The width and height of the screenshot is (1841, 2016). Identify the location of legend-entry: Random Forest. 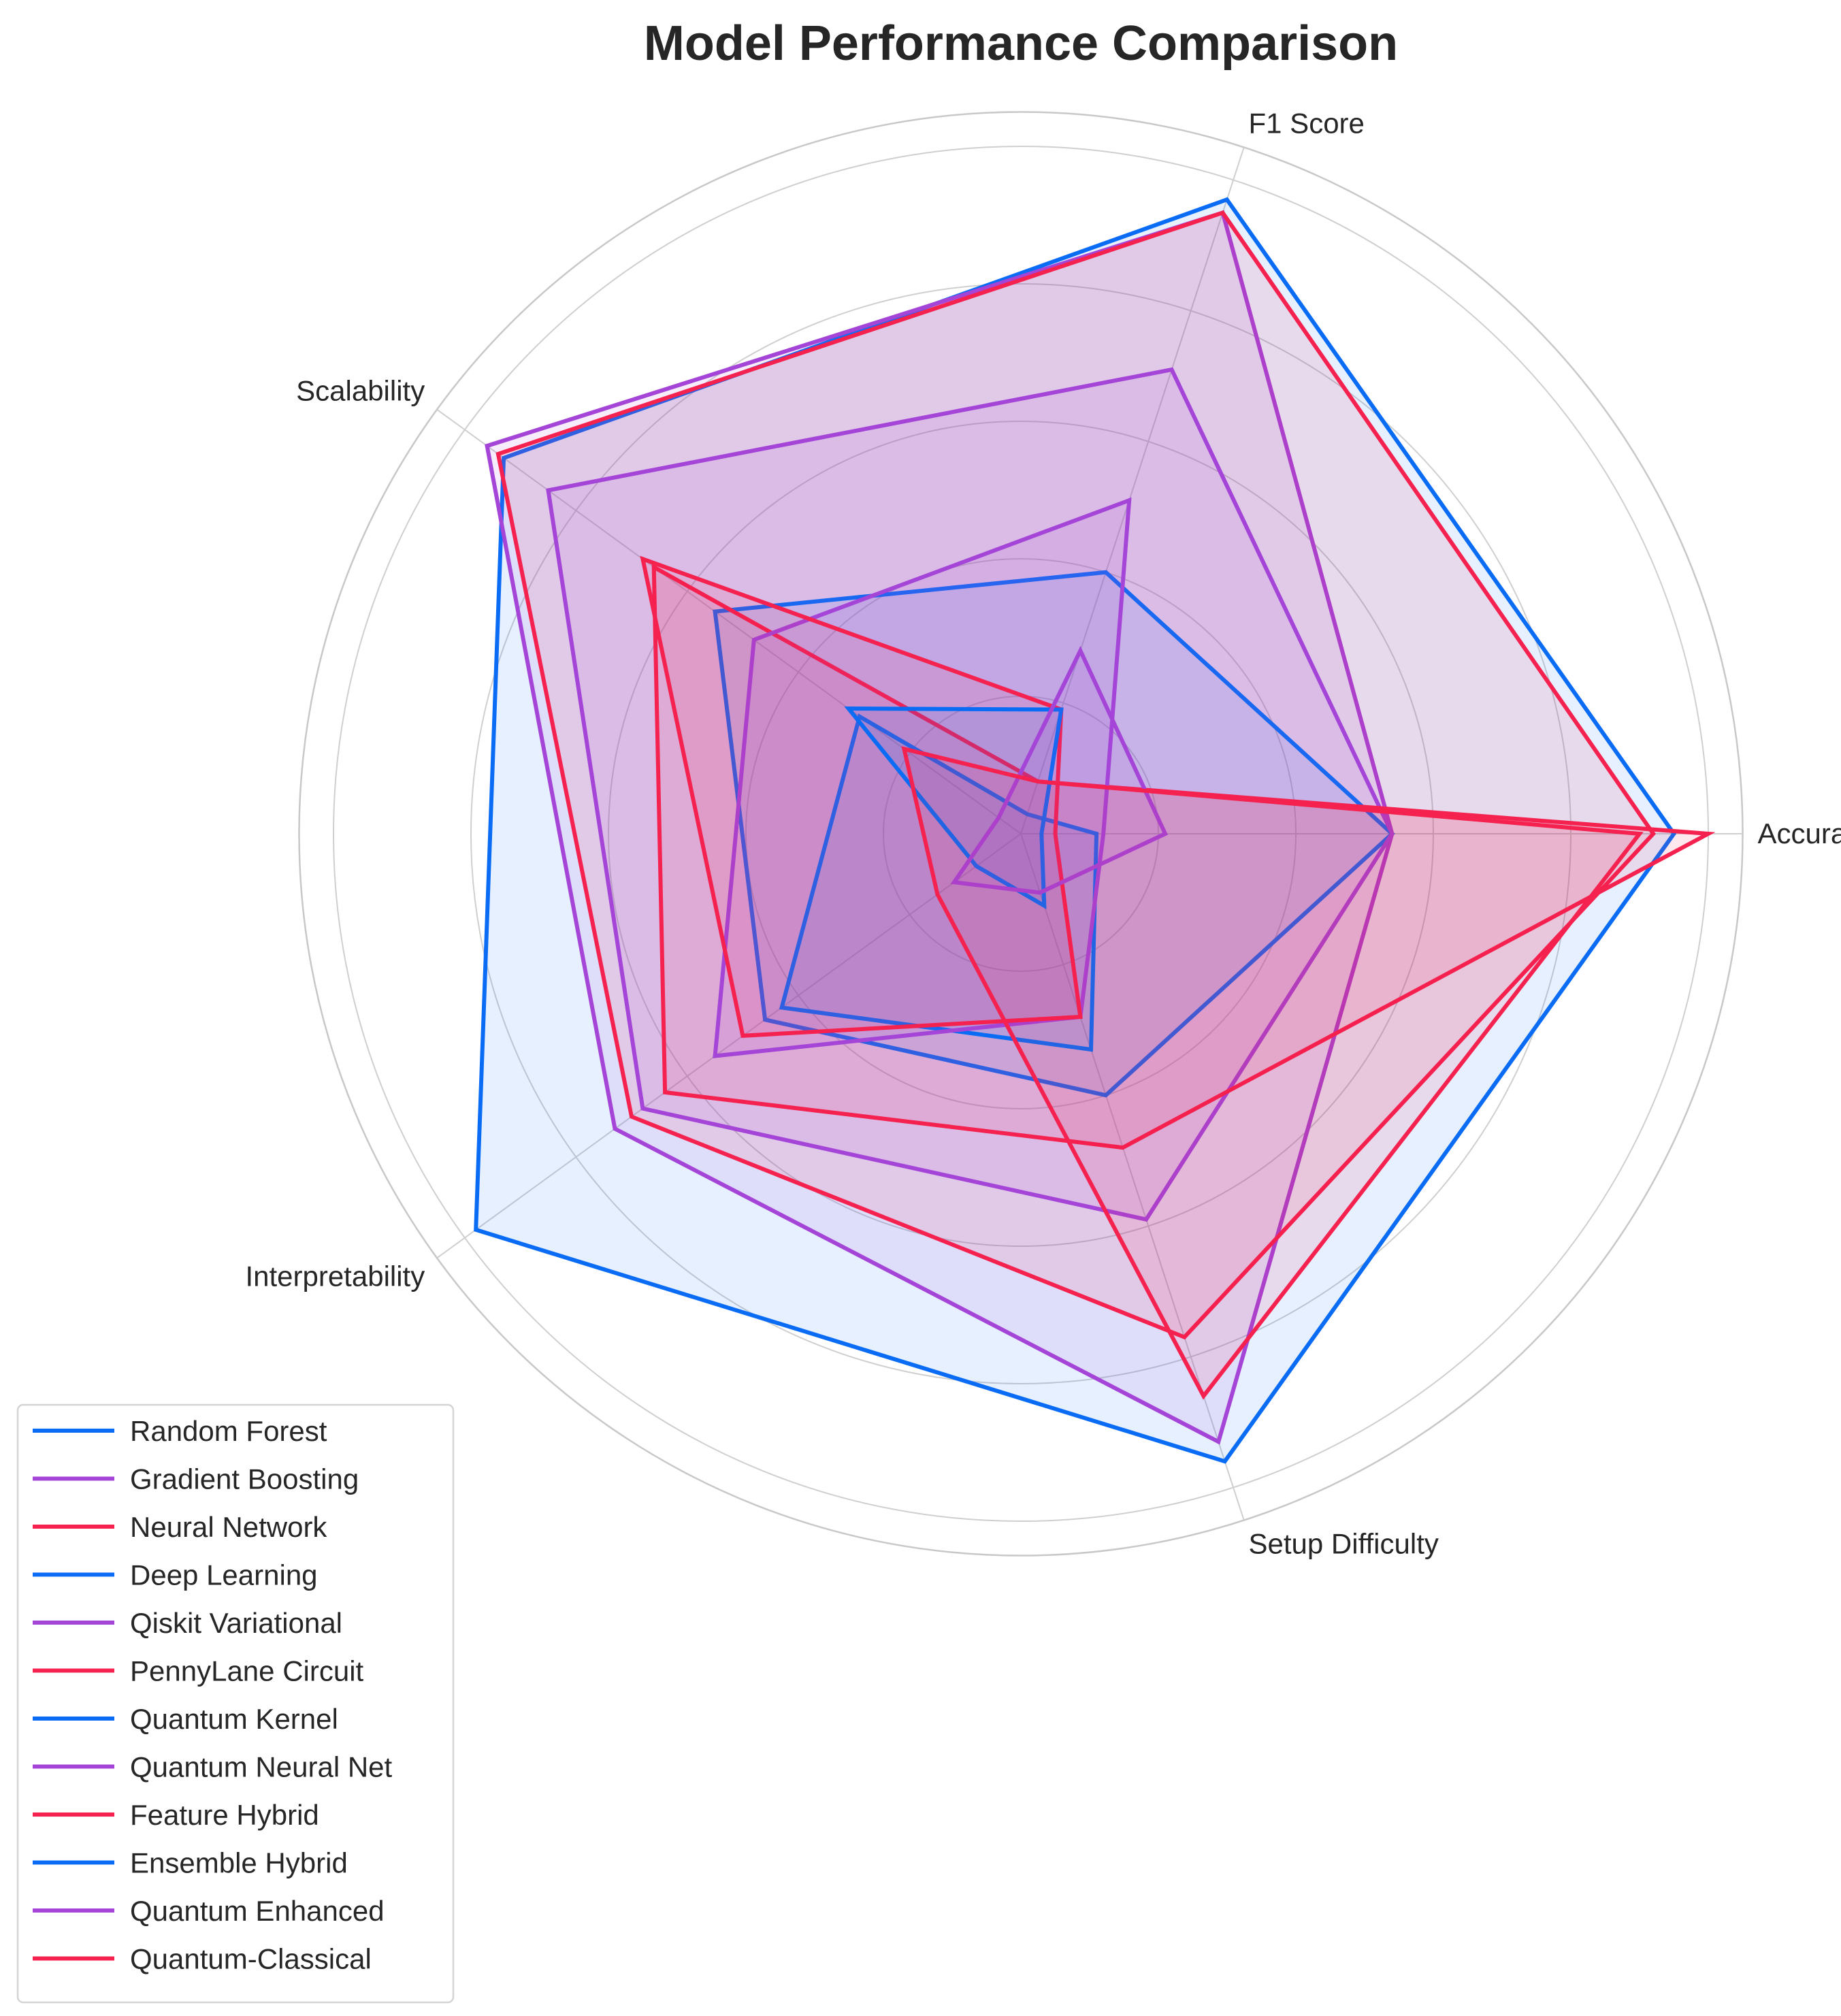
(180, 1431).